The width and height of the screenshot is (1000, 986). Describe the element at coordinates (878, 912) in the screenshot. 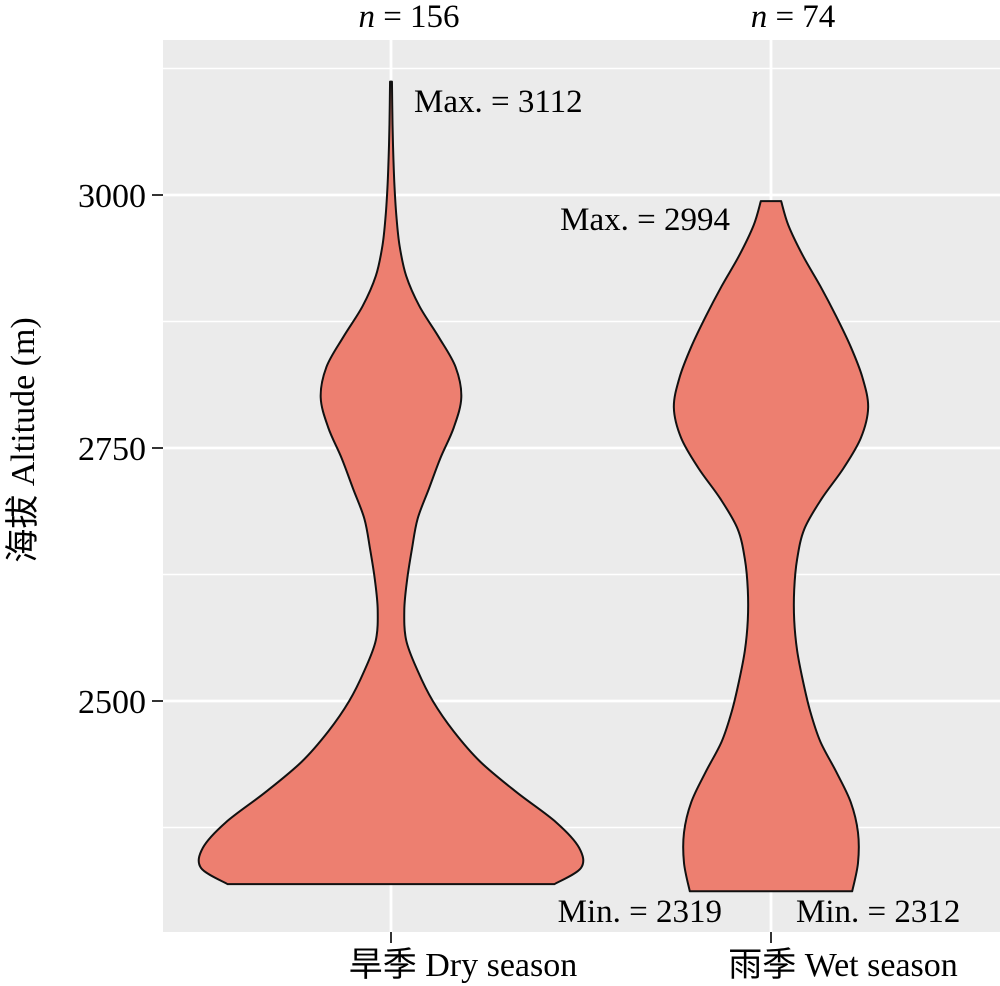

I see `min-label: Min. = 2312` at that location.